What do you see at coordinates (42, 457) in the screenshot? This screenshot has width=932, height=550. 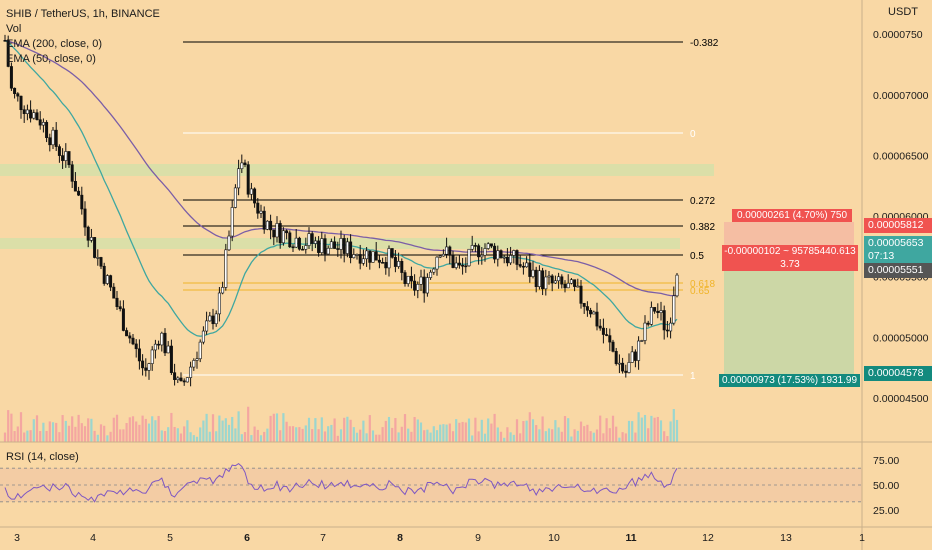 I see `rsi-title: RSI (14, close)` at bounding box center [42, 457].